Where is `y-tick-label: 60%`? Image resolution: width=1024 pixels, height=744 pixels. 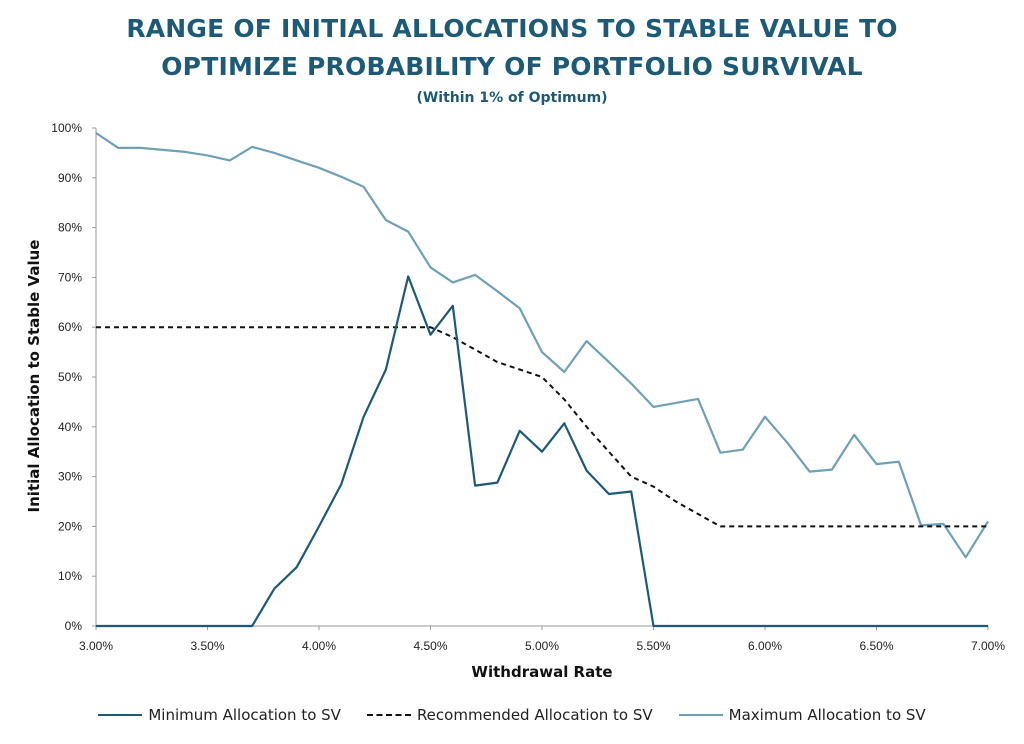
y-tick-label: 60% is located at coordinates (70, 327).